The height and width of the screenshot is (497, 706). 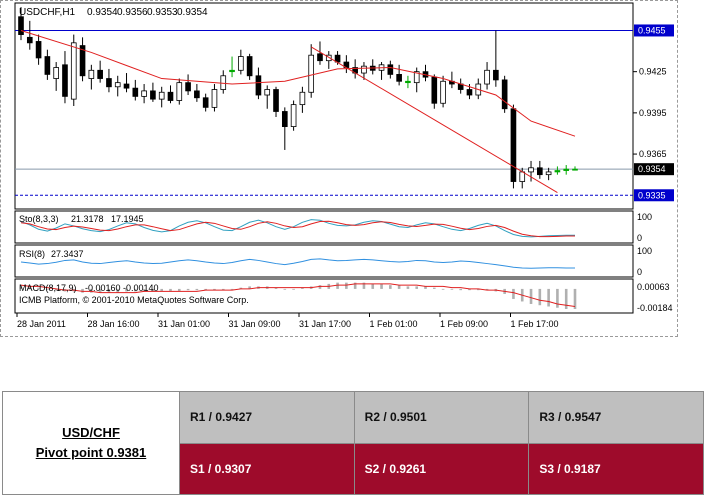 What do you see at coordinates (441, 417) in the screenshot?
I see `resistance-2: R2 / 0.9501` at bounding box center [441, 417].